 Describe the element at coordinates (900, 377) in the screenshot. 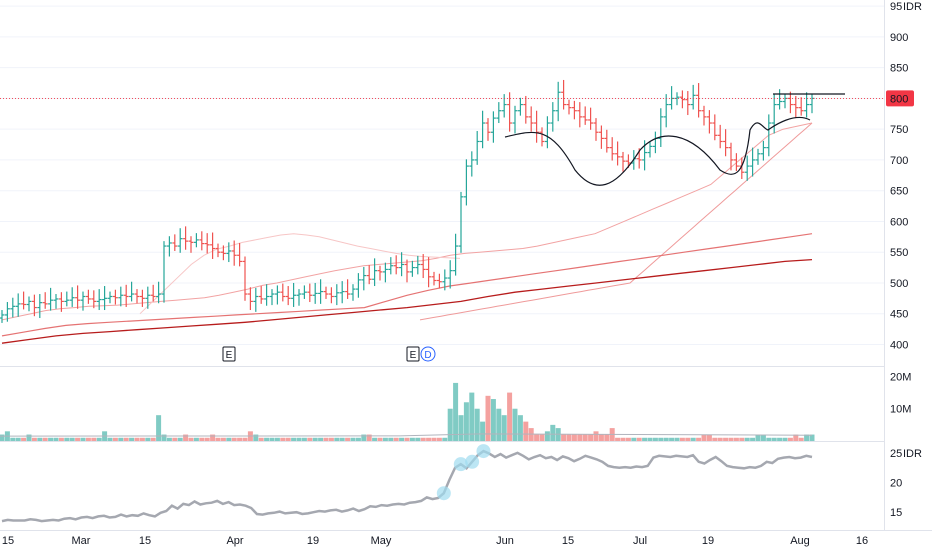

I see `volume-tick-label: 20M` at that location.